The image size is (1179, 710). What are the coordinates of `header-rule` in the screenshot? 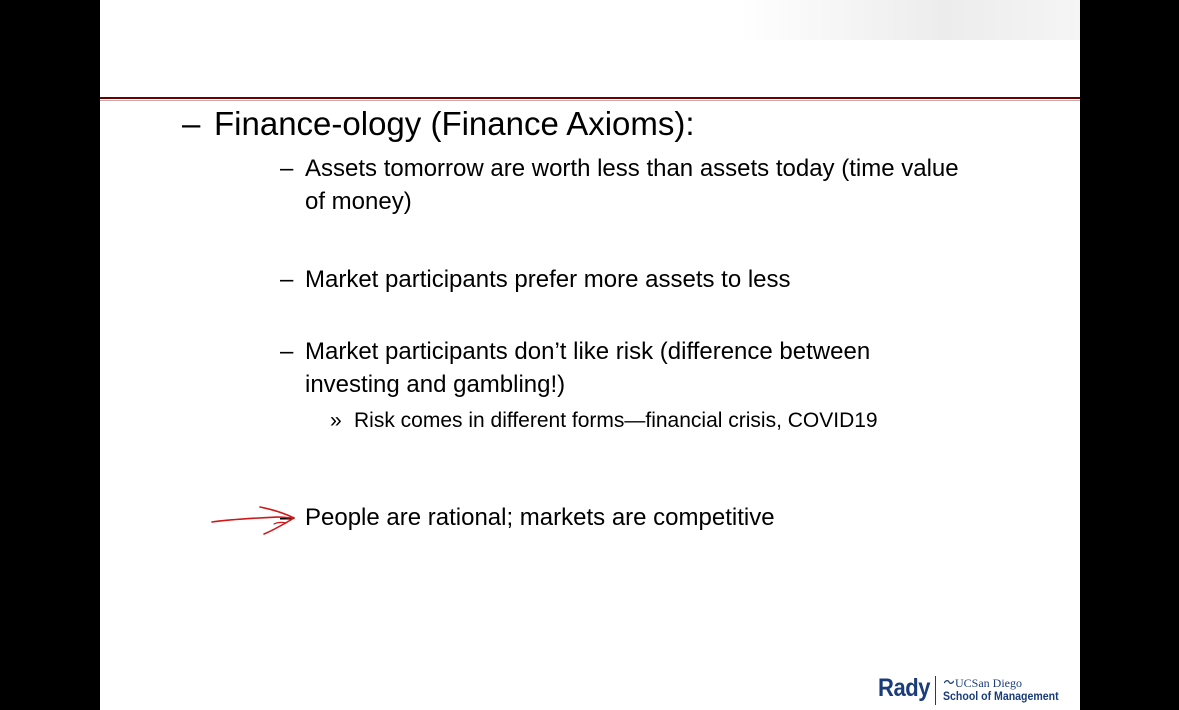 It's located at (590, 98).